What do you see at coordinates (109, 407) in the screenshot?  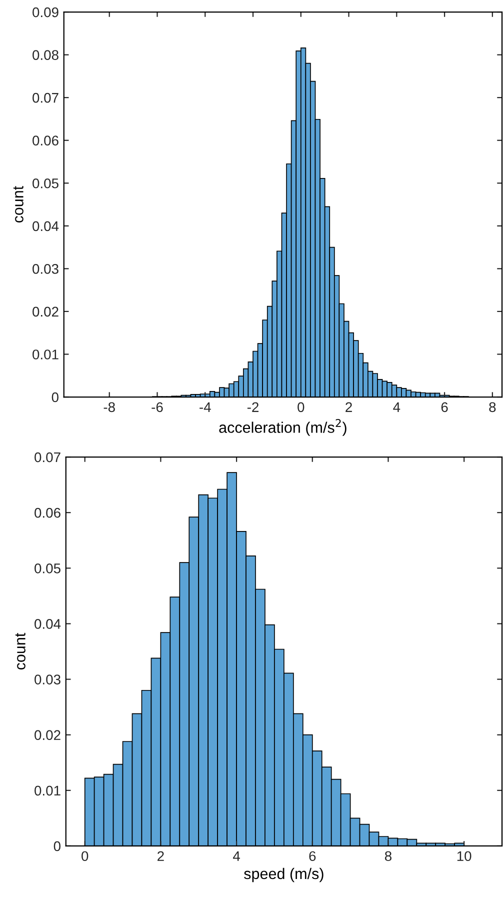 I see `x-tick-label: -8` at bounding box center [109, 407].